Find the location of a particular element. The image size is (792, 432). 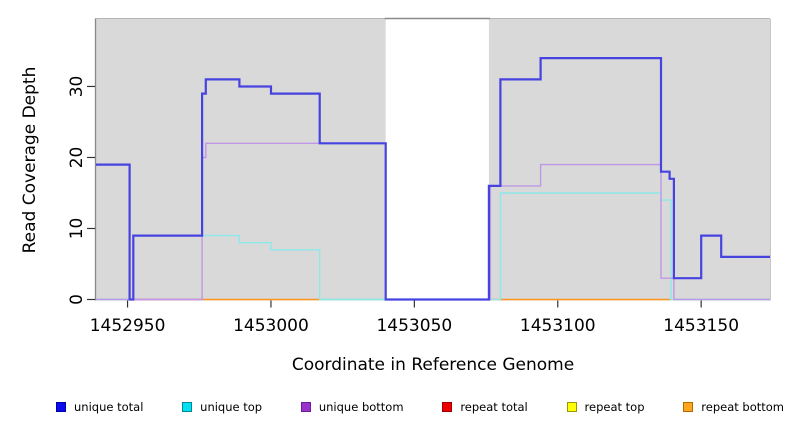

x-tick-label: 1452950 is located at coordinates (128, 326).